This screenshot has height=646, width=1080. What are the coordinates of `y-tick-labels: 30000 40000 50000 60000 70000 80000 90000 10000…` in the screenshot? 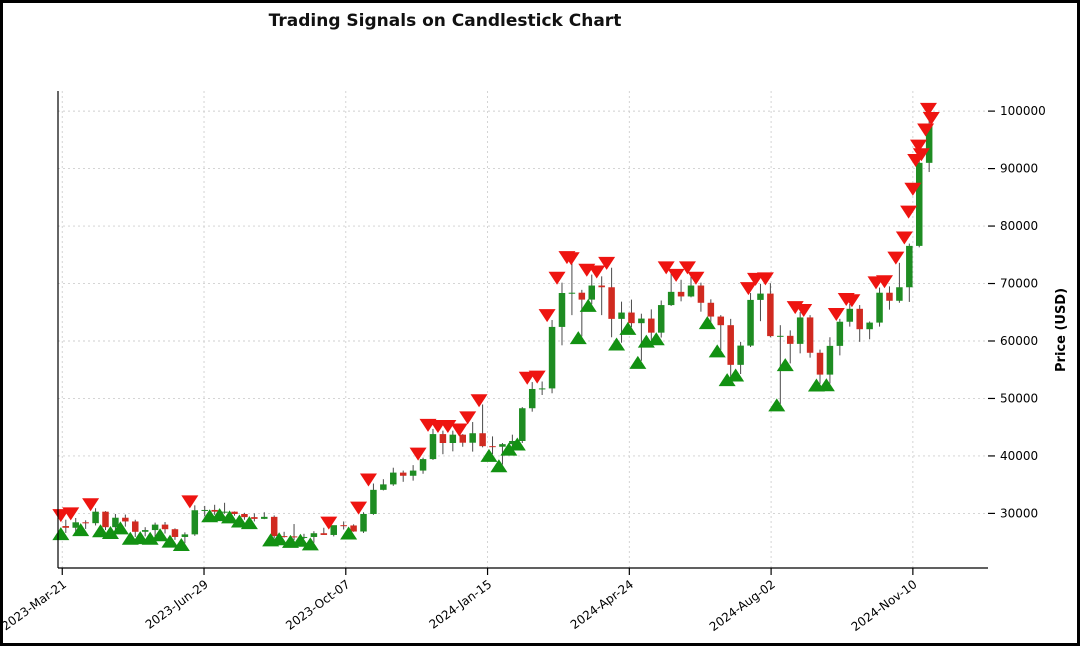 It's located at (1017, 312).